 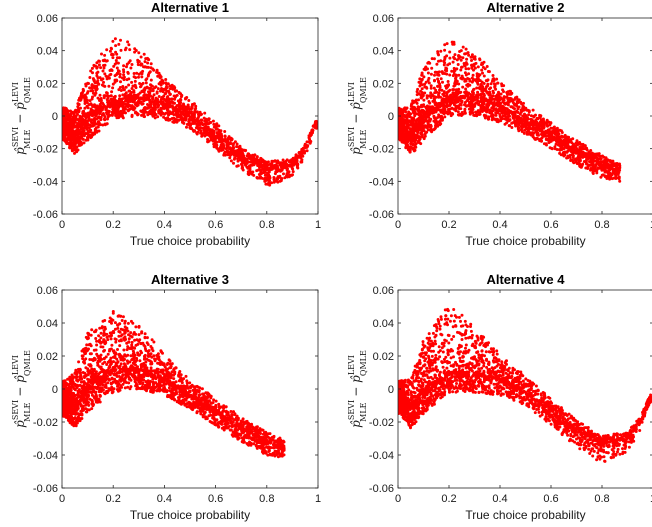 What do you see at coordinates (45, 150) in the screenshot?
I see `y-tick-label: -0.02` at bounding box center [45, 150].